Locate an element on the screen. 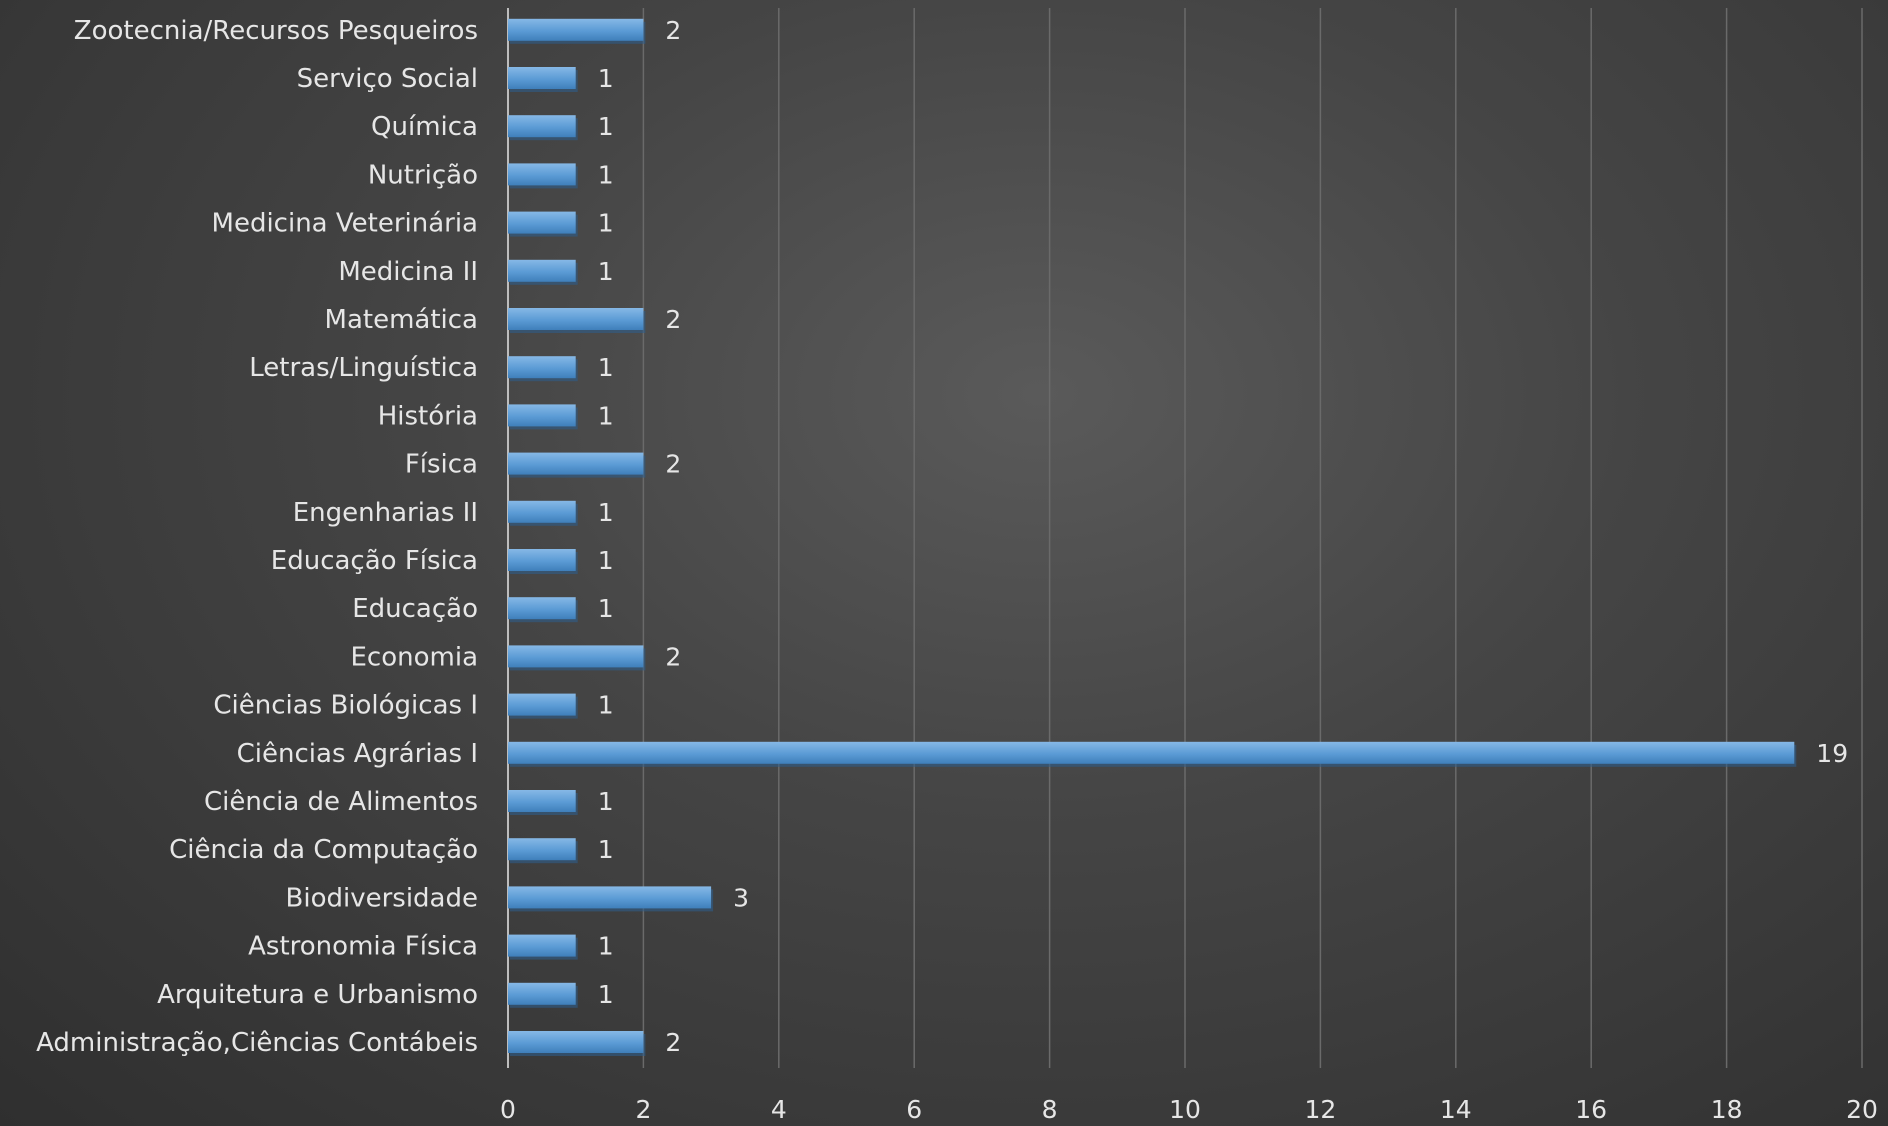  category-label: Economia is located at coordinates (415, 657).